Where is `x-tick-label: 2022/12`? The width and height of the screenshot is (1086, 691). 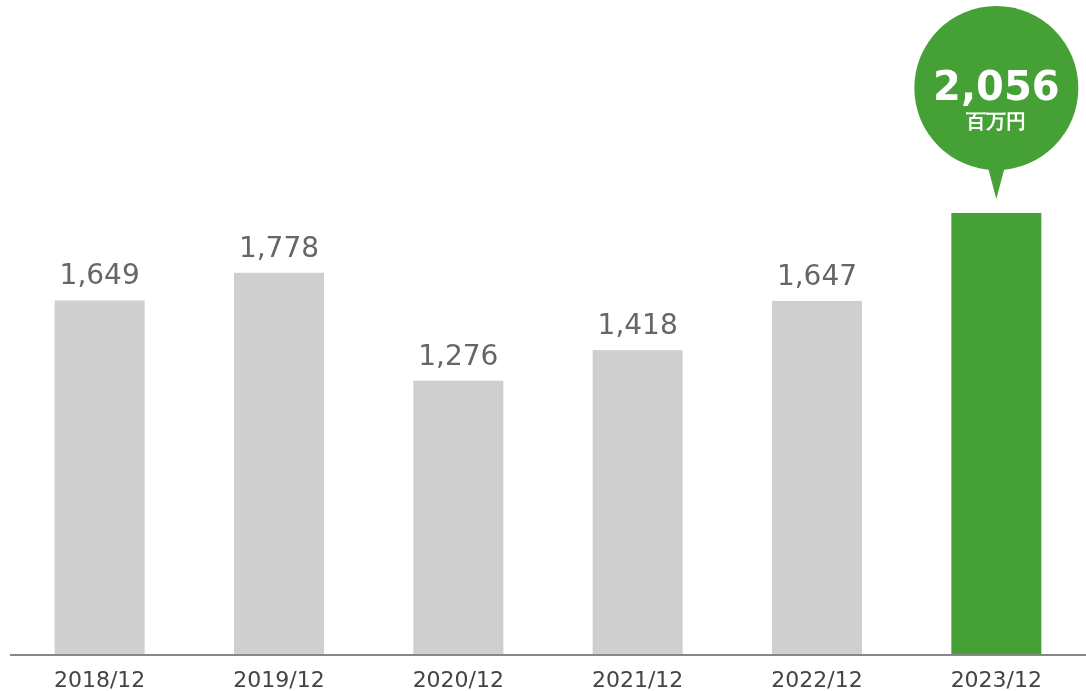 x-tick-label: 2022/12 is located at coordinates (817, 679).